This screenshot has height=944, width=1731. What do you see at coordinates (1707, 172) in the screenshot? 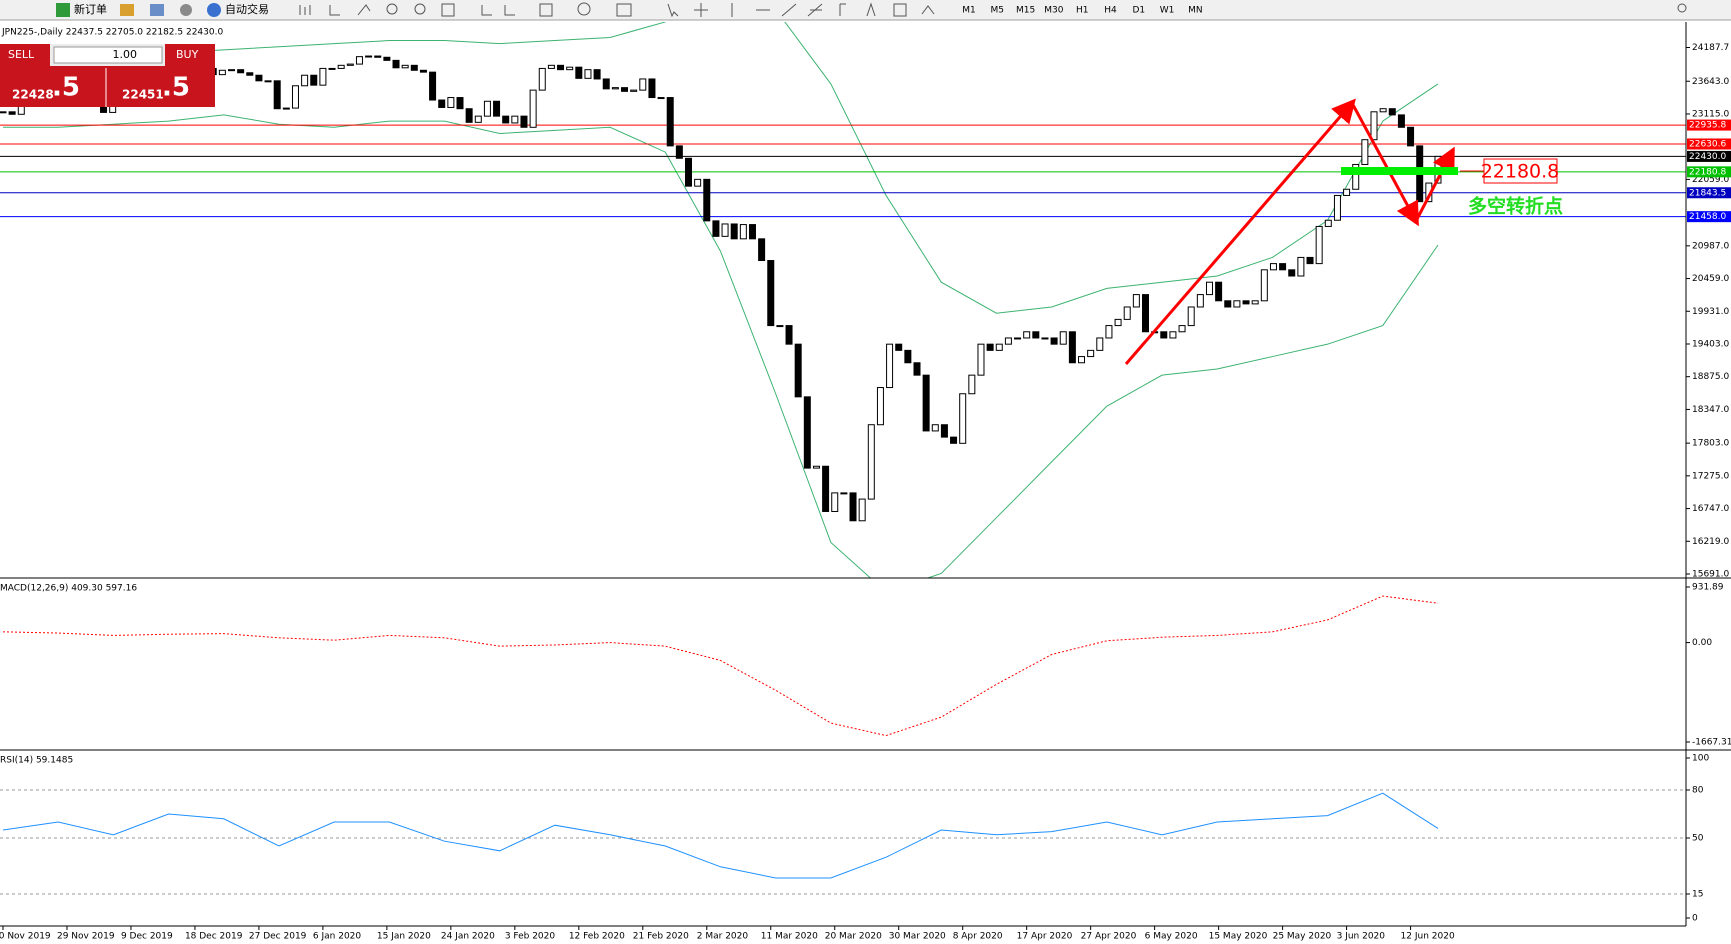
I see `level-label: 22180.8` at bounding box center [1707, 172].